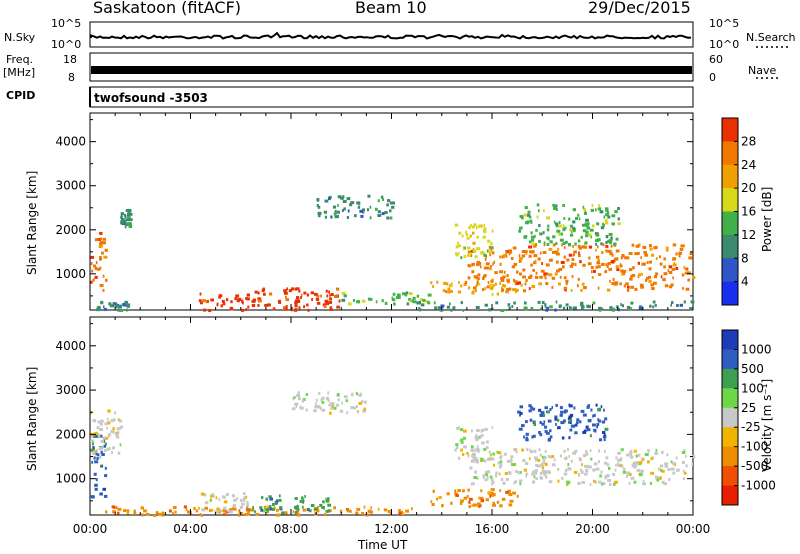 The width and height of the screenshot is (800, 554). Describe the element at coordinates (730, 378) in the screenshot. I see `colorbar-segment` at that location.